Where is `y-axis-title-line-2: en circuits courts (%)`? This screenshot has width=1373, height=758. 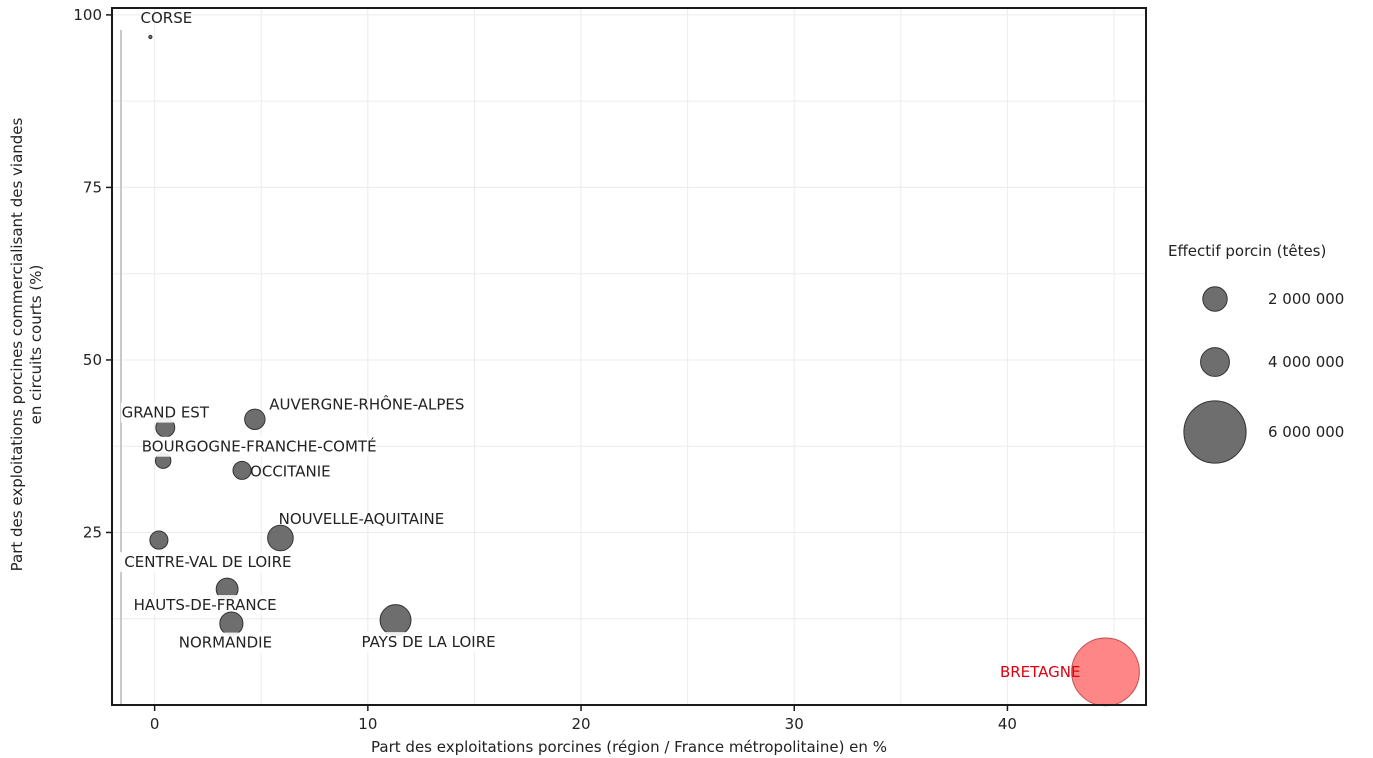 y-axis-title-line-2: en circuits courts (%) is located at coordinates (36, 345).